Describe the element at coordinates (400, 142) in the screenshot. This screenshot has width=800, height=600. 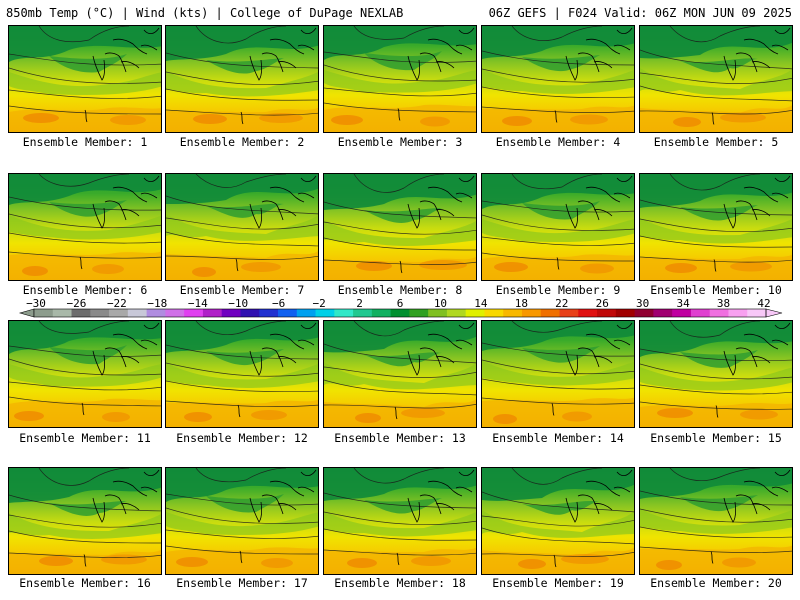
I see `member-caption: Ensemble Member: 3` at that location.